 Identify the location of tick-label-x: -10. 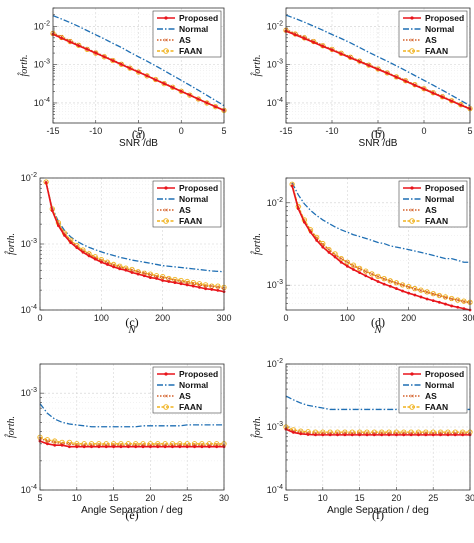
(331, 131).